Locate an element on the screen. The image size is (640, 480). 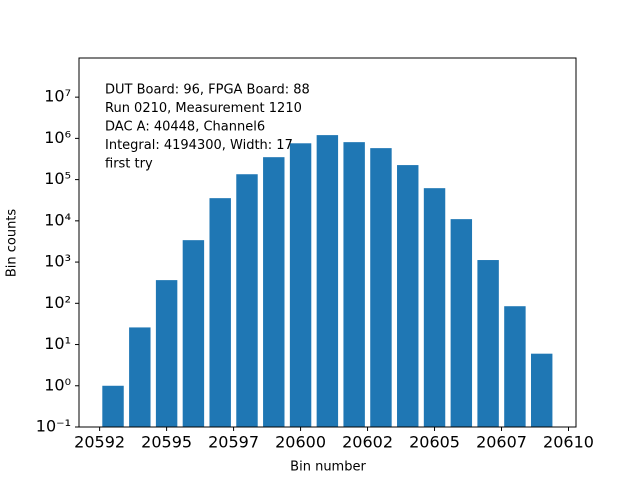
x-tick-label: 20600 is located at coordinates (300, 442).